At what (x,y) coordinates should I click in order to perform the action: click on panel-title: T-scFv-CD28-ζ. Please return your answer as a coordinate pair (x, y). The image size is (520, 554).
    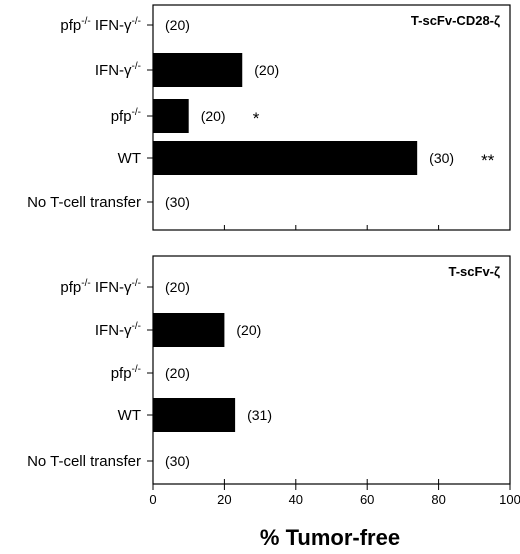
    Looking at the image, I should click on (455, 20).